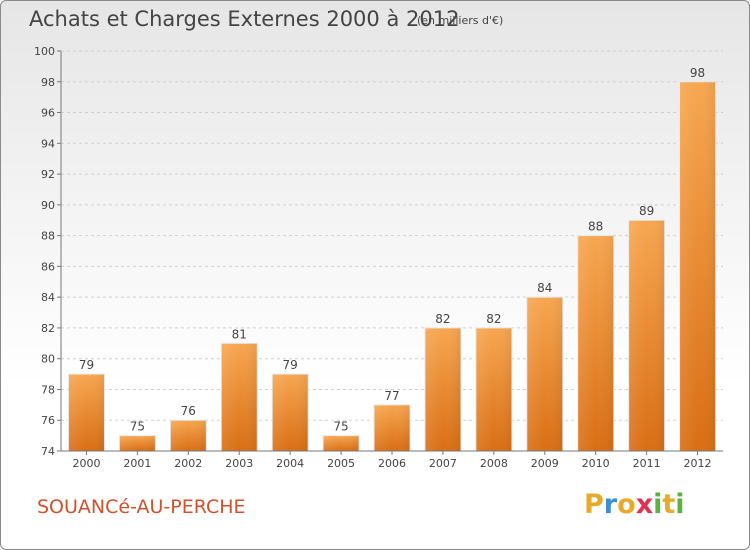 Image resolution: width=750 pixels, height=550 pixels. I want to click on proxiti-logo: Proxiti, so click(634, 504).